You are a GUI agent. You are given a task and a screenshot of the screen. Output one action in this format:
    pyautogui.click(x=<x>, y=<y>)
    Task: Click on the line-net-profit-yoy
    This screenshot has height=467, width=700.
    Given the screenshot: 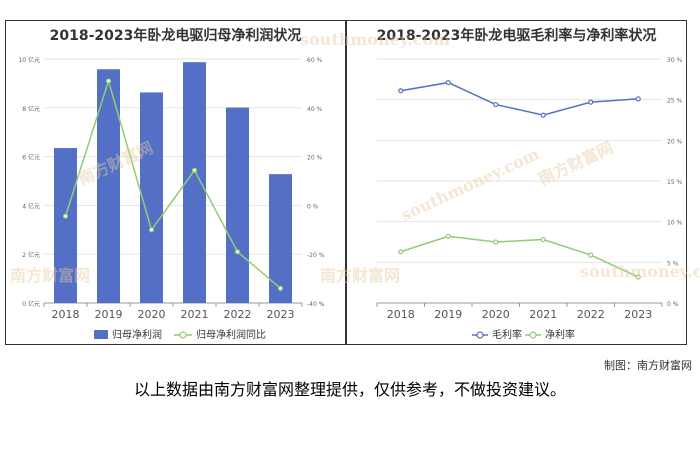 What is the action you would take?
    pyautogui.click(x=172, y=183)
    